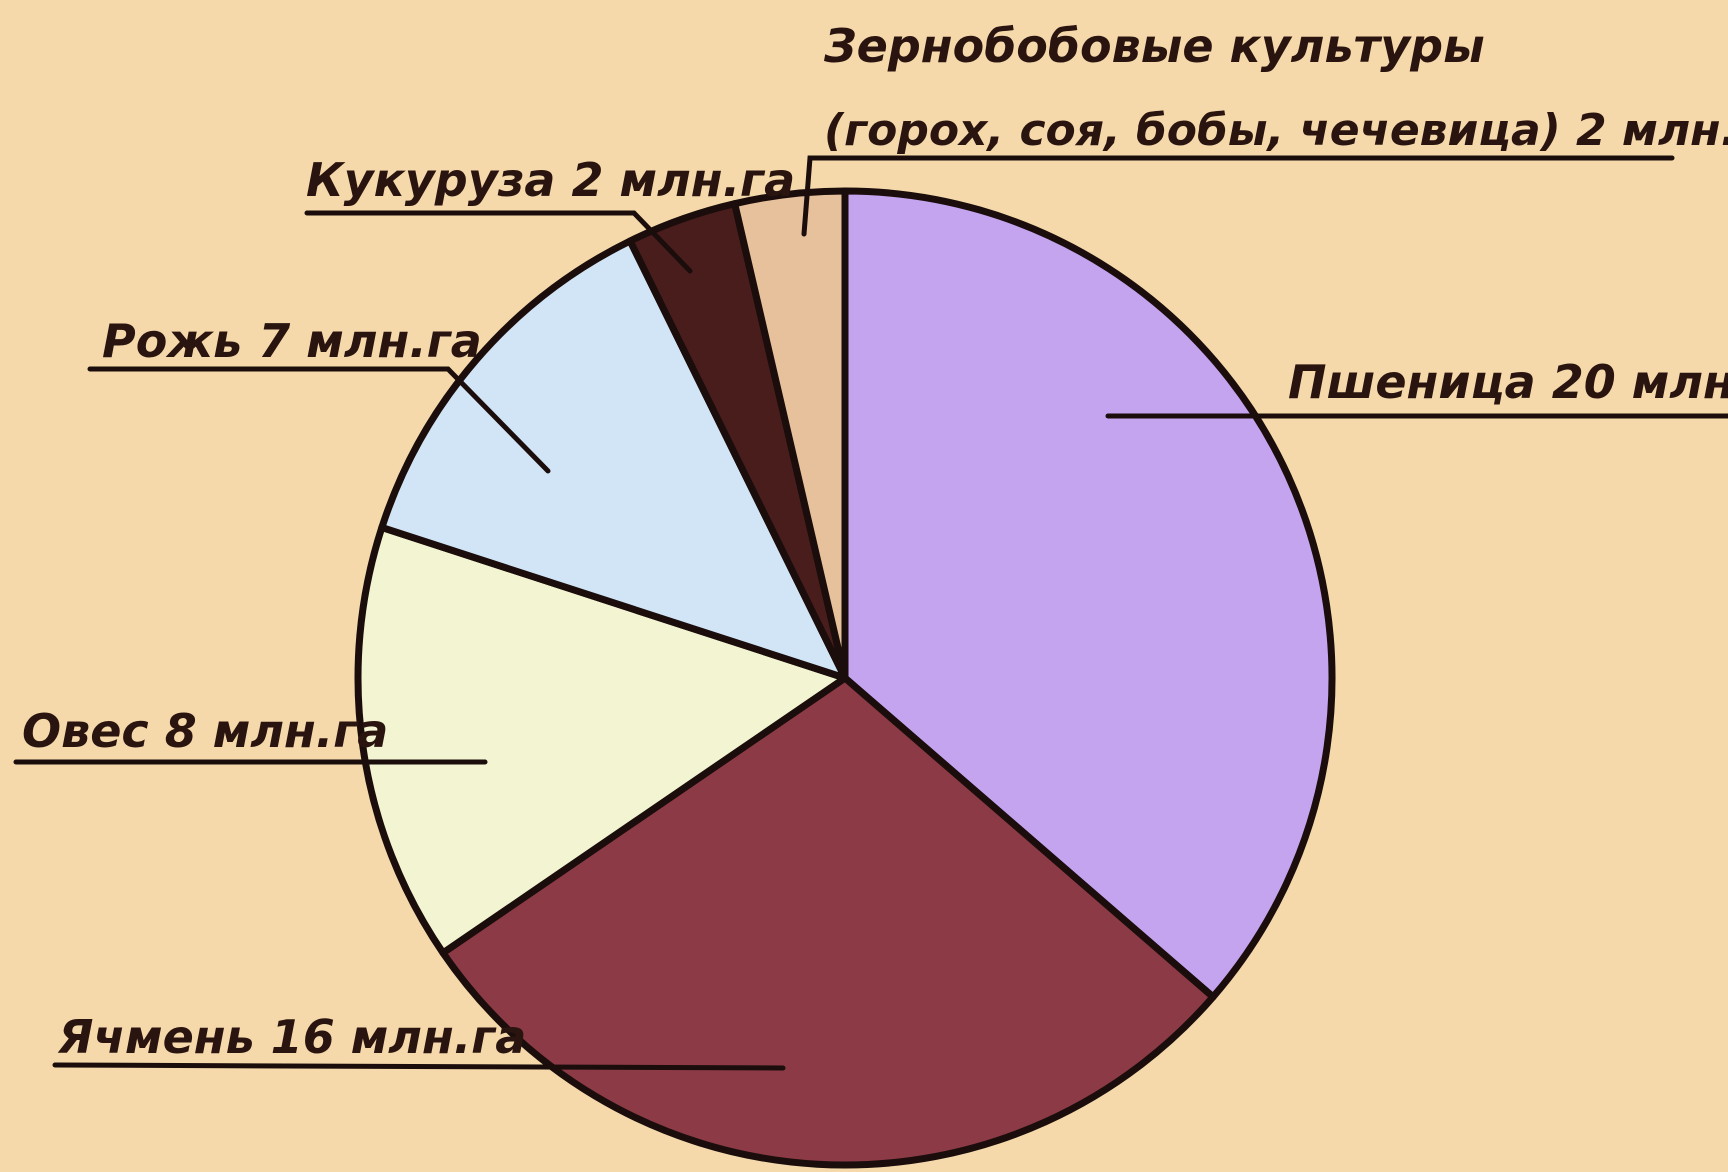  What do you see at coordinates (1154, 46) in the screenshot?
I see `label-legumes-line1: Зернобобовые культуры` at bounding box center [1154, 46].